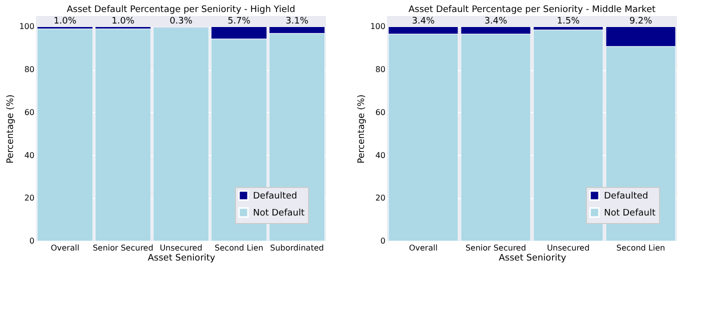 This screenshot has height=325, width=718. I want to click on data-label: 1.5%, so click(568, 21).